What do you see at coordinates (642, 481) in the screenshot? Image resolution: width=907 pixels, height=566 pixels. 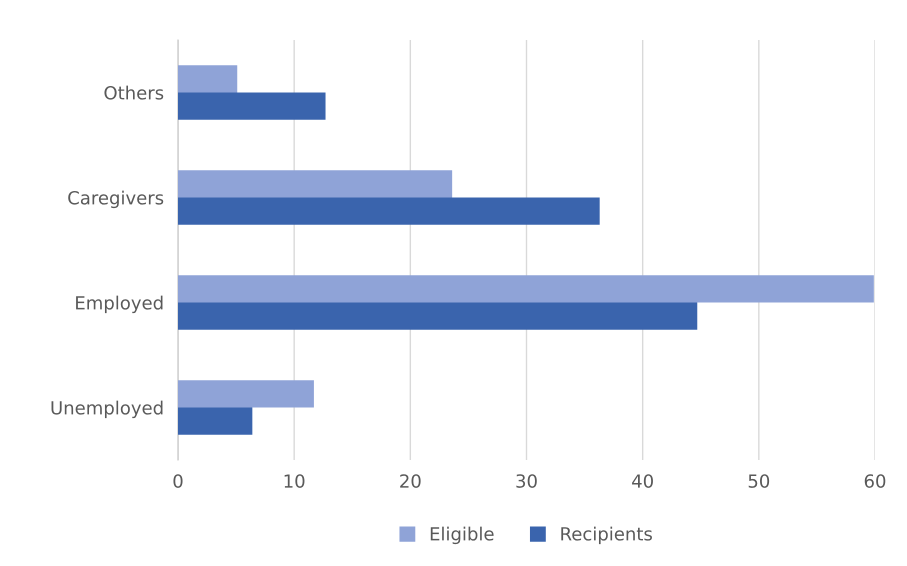 I see `x-tick-label: 40` at bounding box center [642, 481].